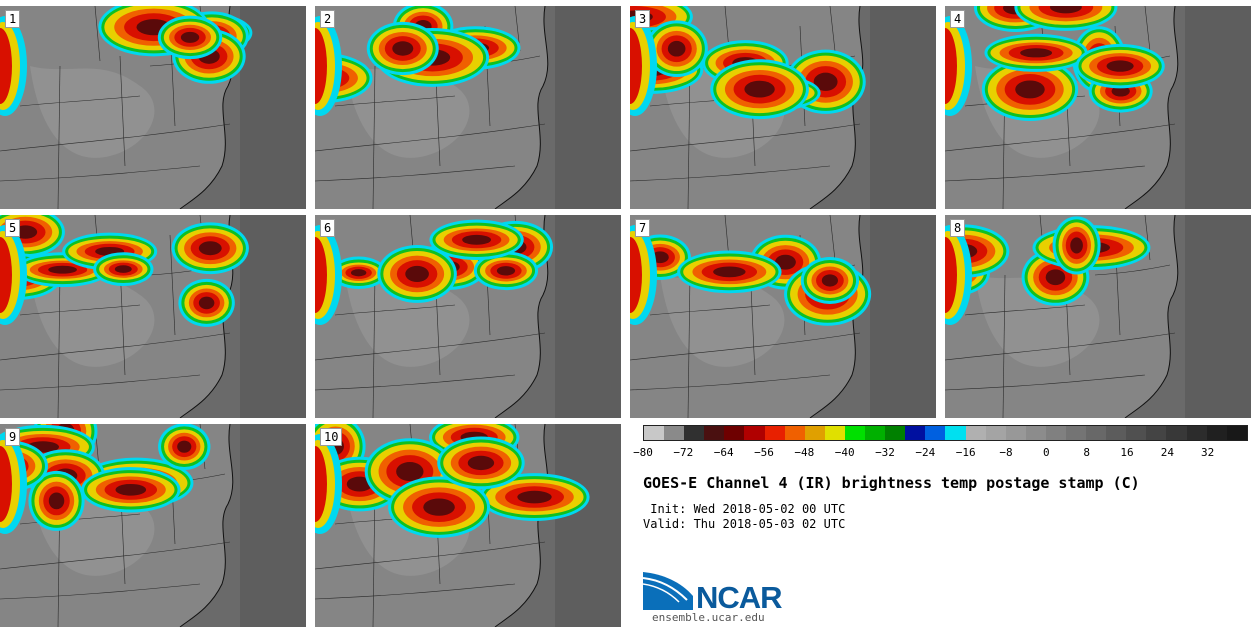 Image resolution: width=1260 pixels, height=627 pixels. What do you see at coordinates (331, 437) in the screenshot?
I see `member-number-label: 10` at bounding box center [331, 437].